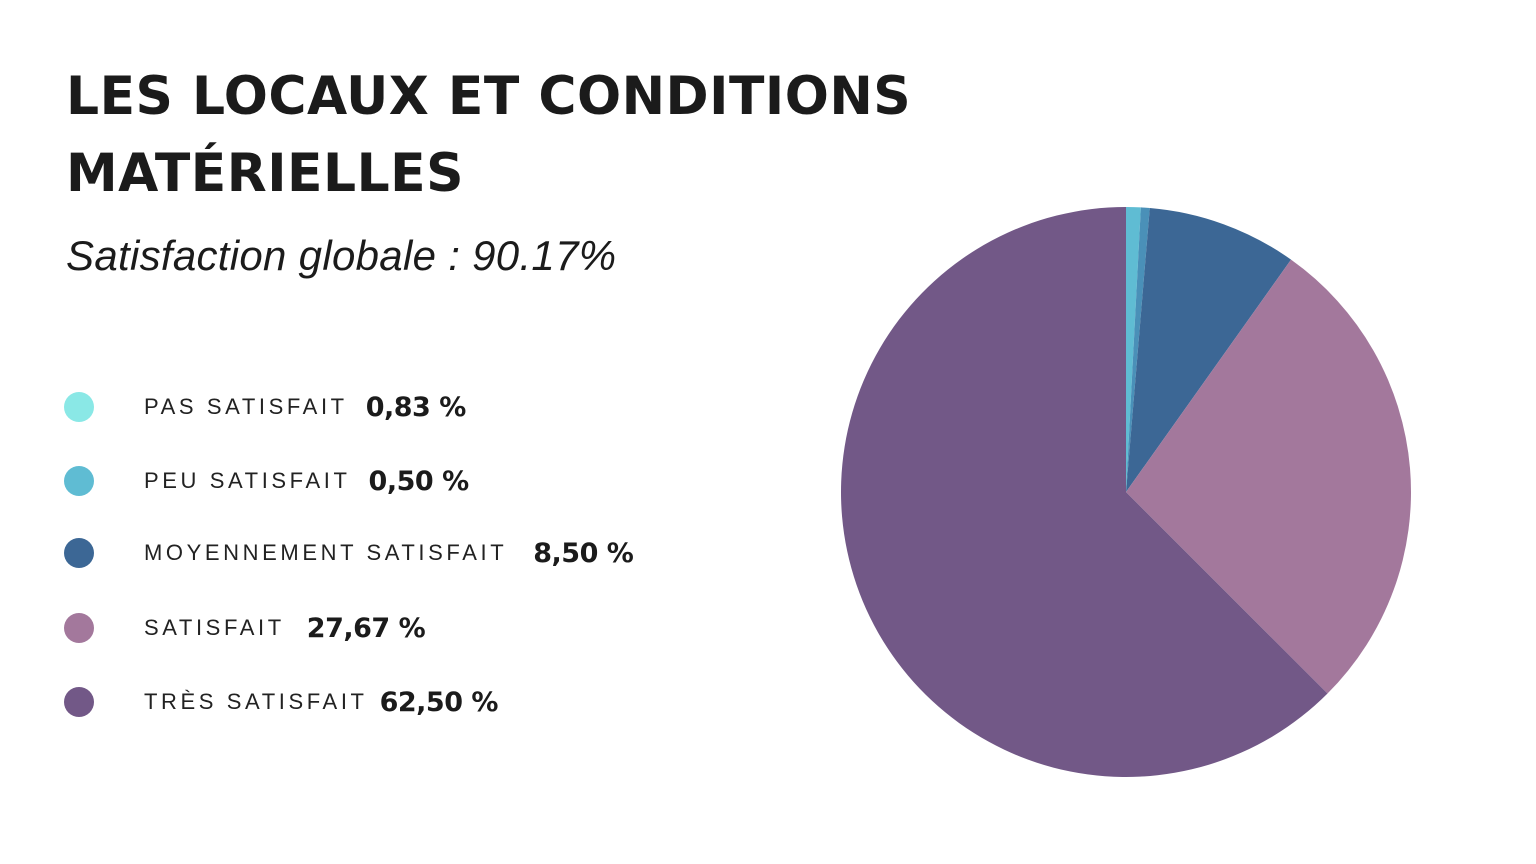  What do you see at coordinates (246, 406) in the screenshot?
I see `legend-label: PAS SATISFAIT` at bounding box center [246, 406].